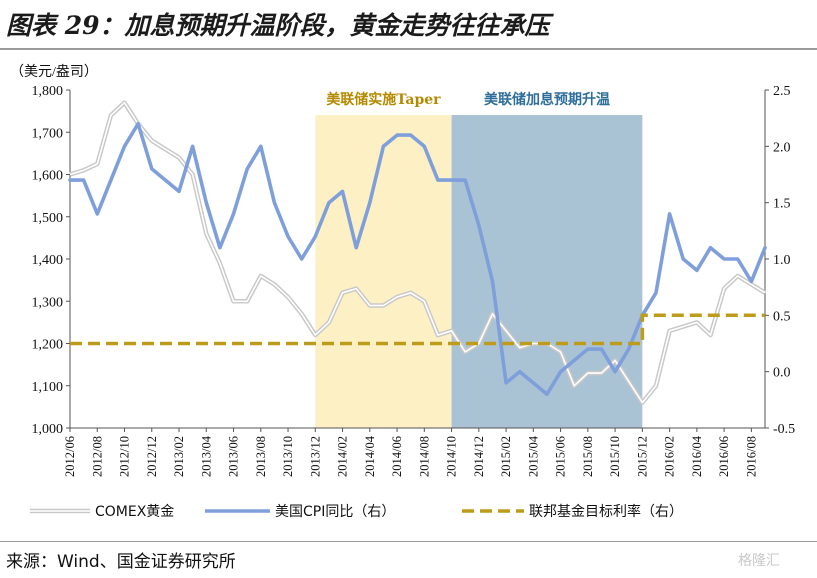  I want to click on left-tick-label: 1,500, so click(48, 218).